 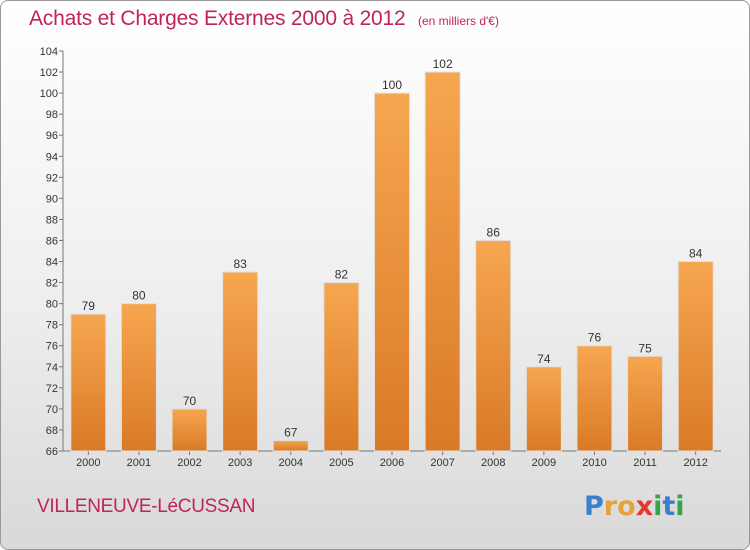 I want to click on chart-subtitle: (en milliers d'€), so click(x=458, y=21).